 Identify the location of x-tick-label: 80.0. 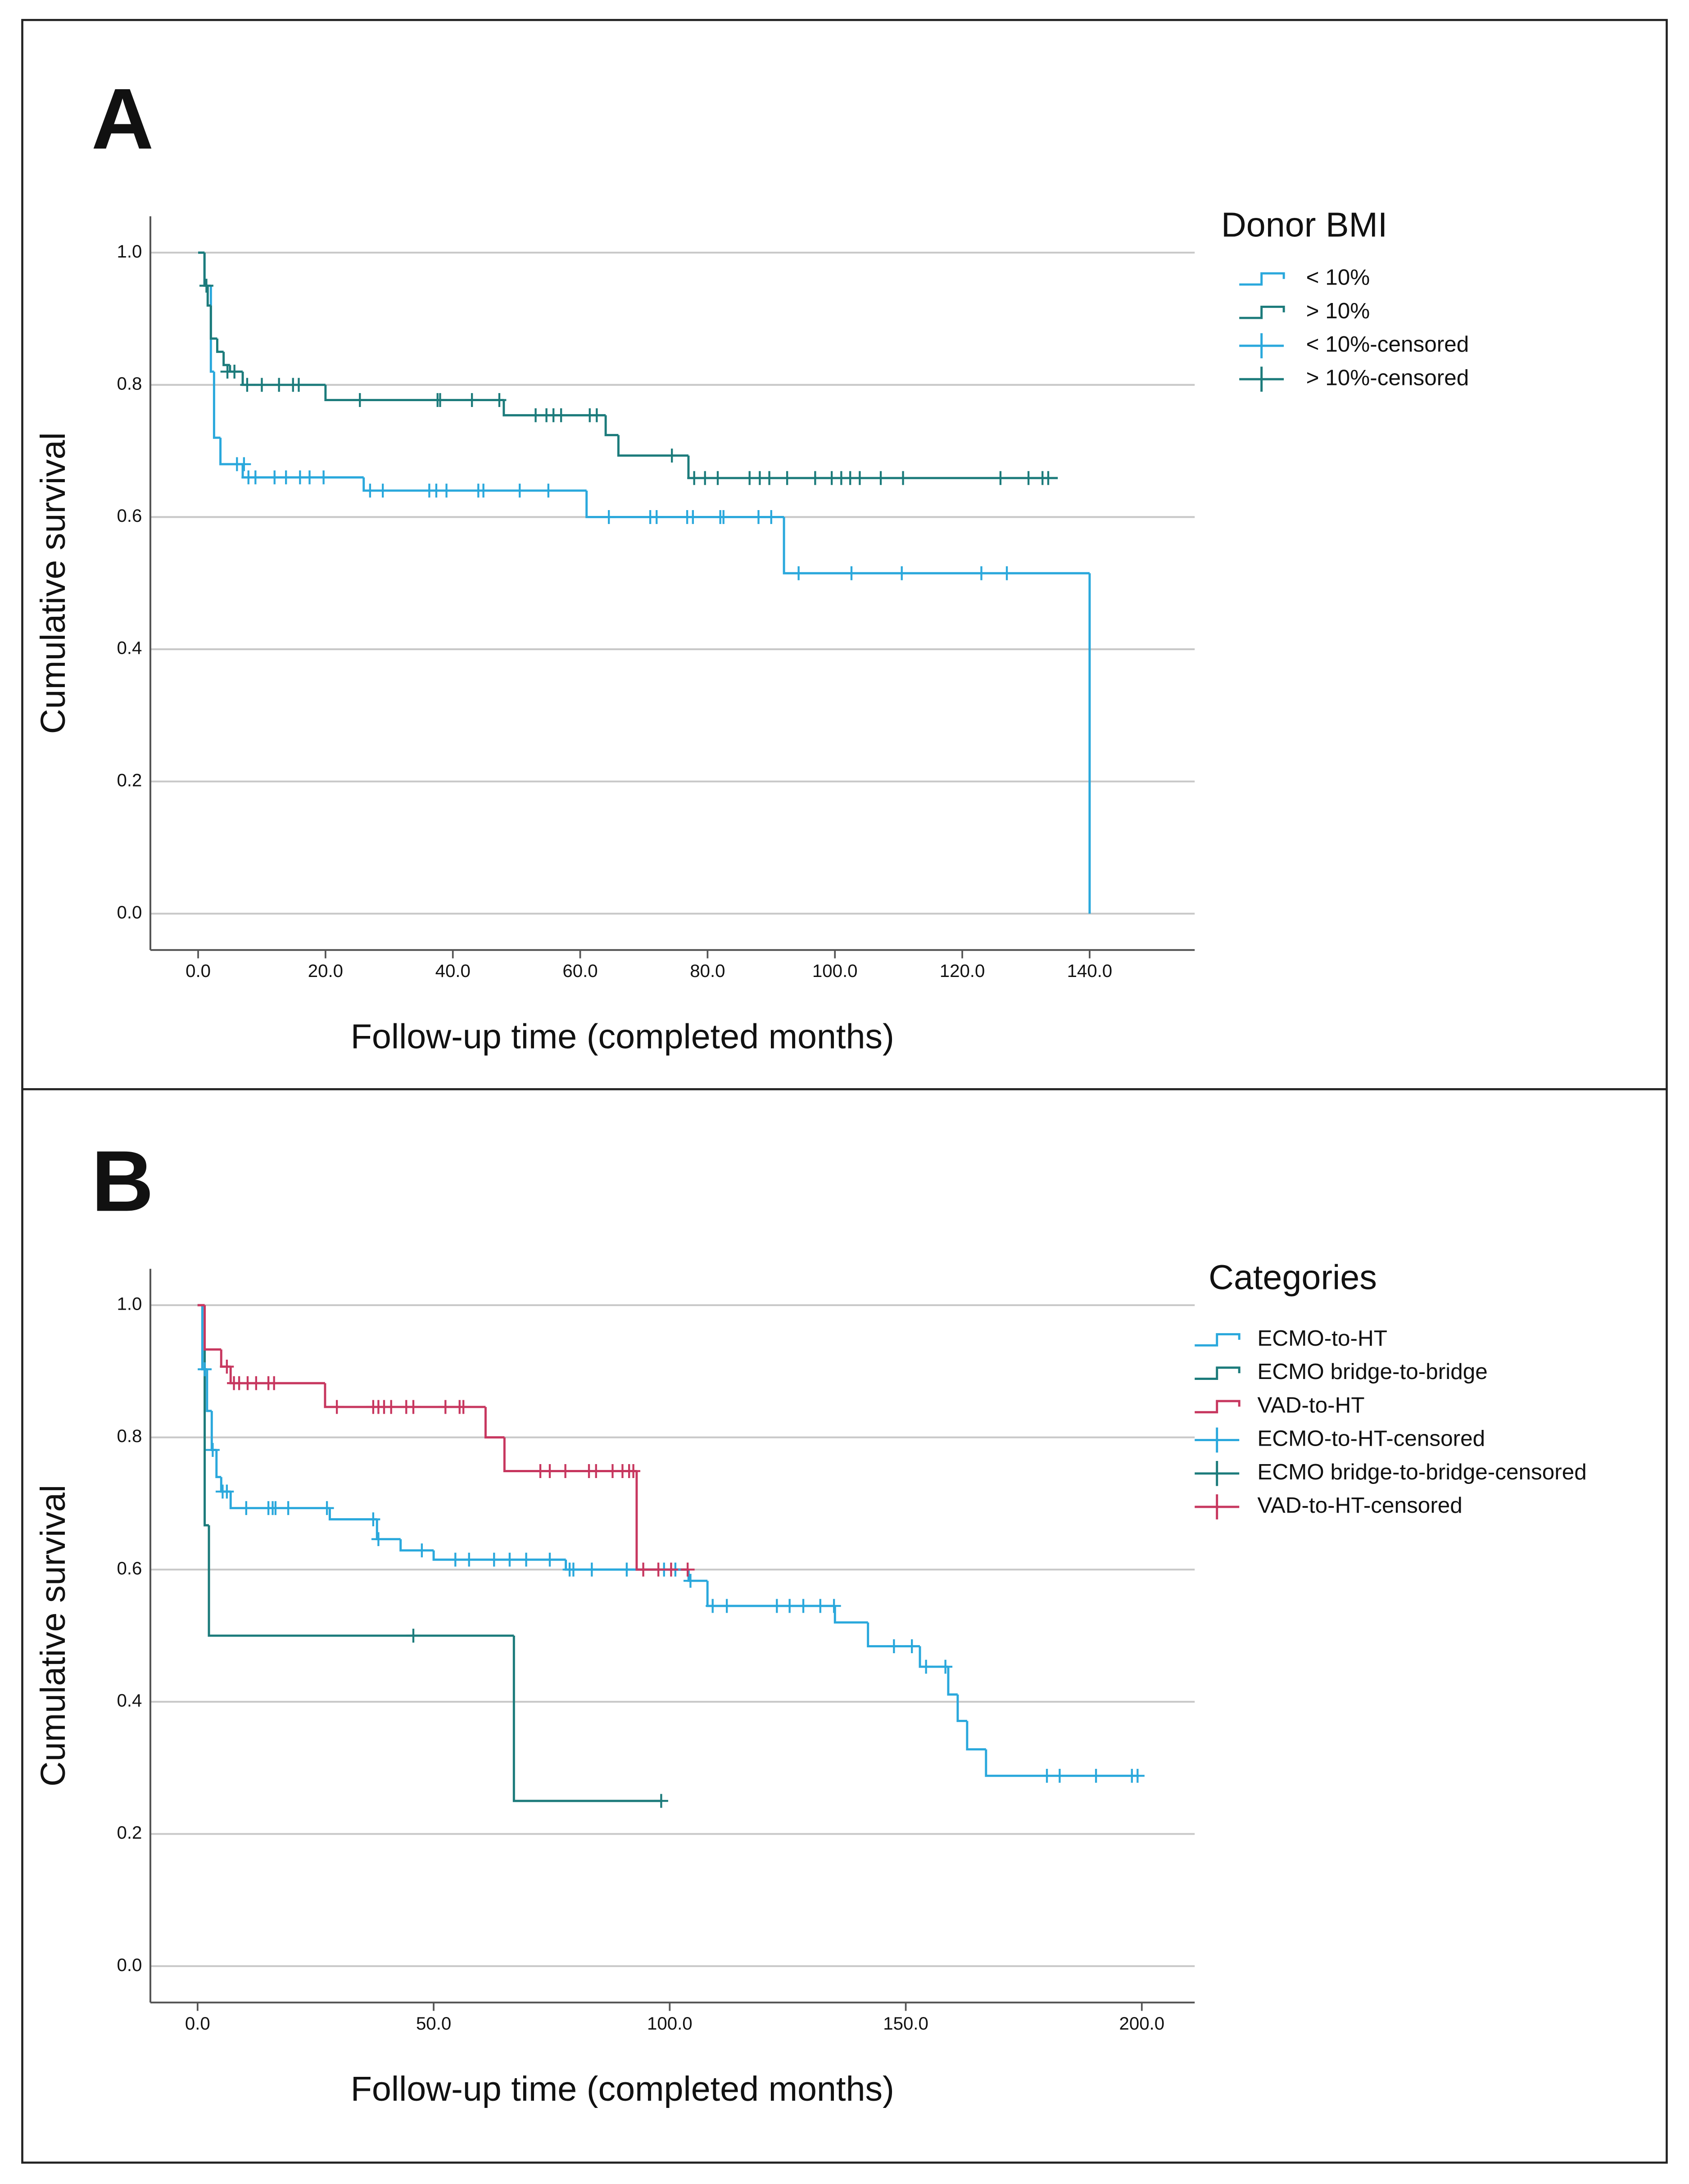
(707, 971).